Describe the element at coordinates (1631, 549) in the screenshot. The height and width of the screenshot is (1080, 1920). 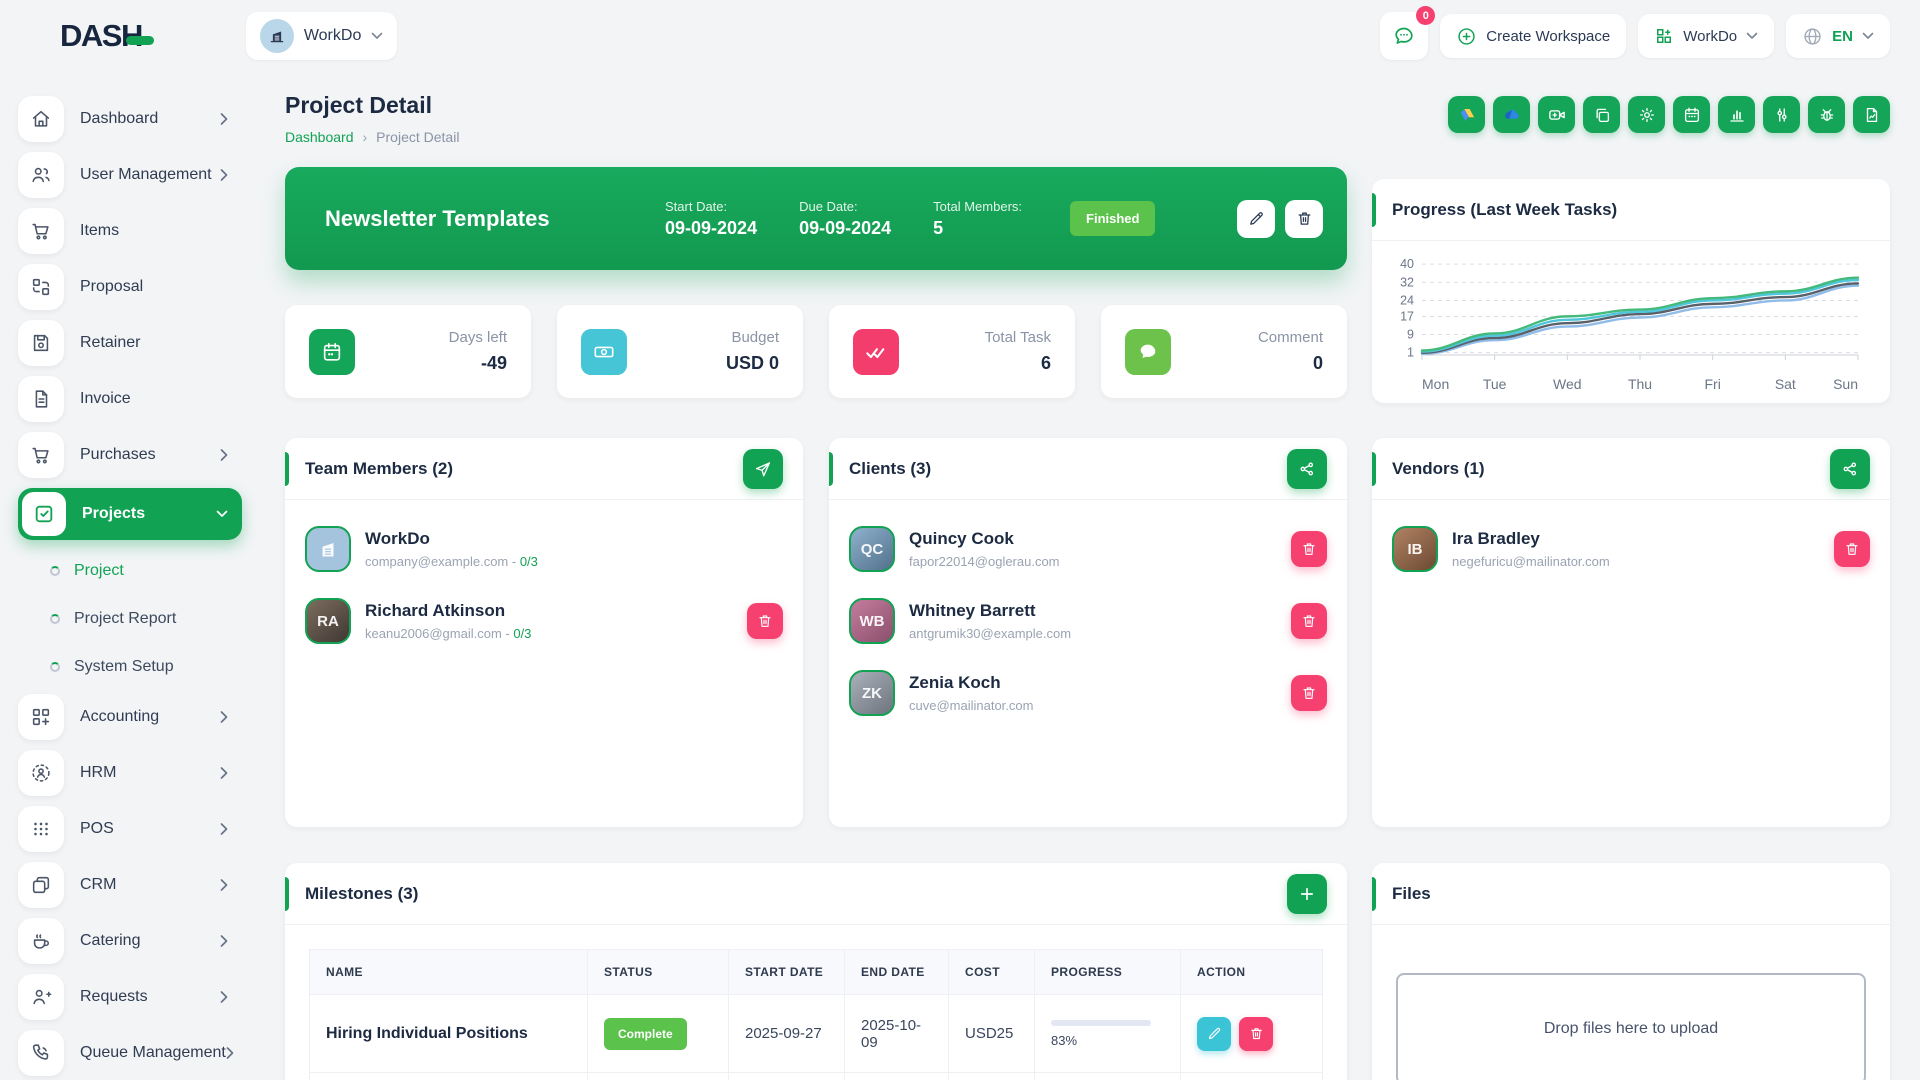
I see `vendor-row: IB Ira Bradley negefuricu@mailinator.com` at that location.